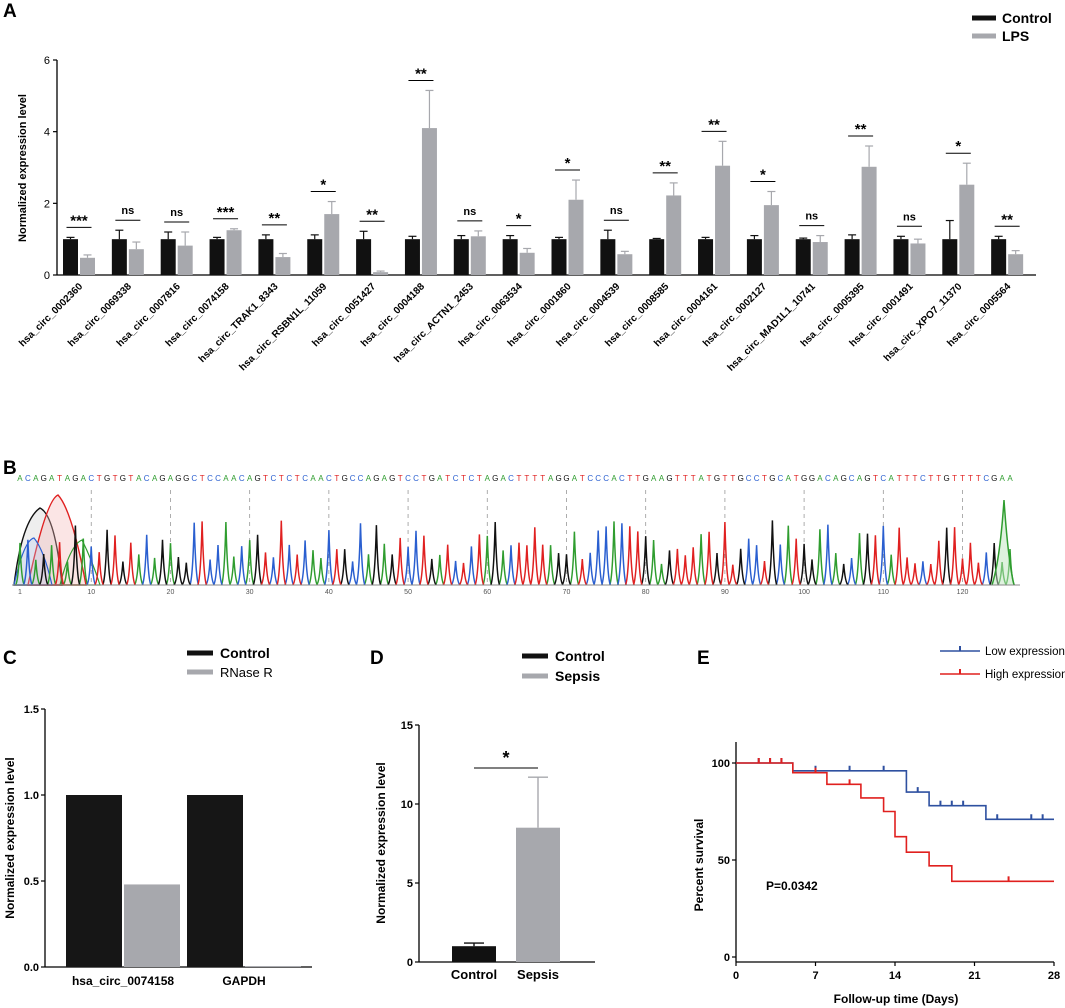  I want to click on panel-d-ytick-label: 5, so click(410, 884).